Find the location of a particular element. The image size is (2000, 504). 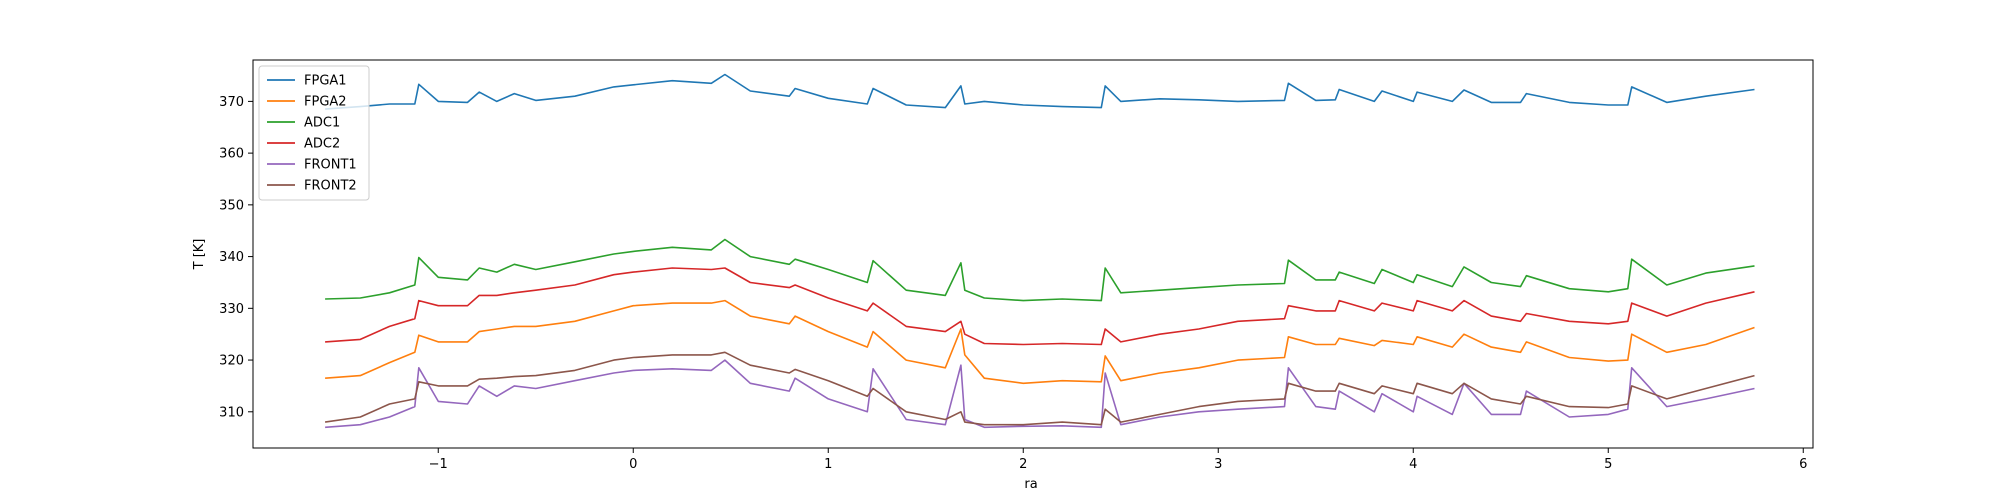

y-tick-label: 370 is located at coordinates (231, 102).